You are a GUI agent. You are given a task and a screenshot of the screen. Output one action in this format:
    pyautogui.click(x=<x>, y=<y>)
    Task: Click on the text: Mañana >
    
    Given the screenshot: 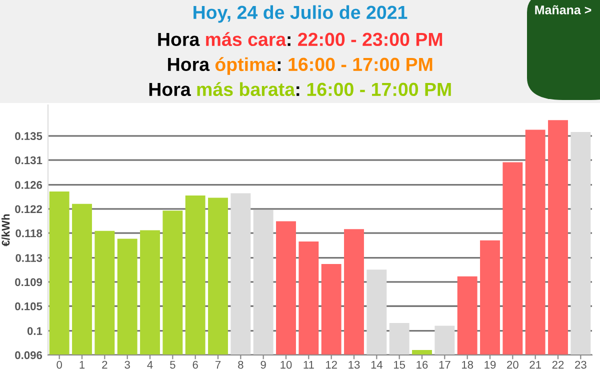 What is the action you would take?
    pyautogui.click(x=563, y=9)
    